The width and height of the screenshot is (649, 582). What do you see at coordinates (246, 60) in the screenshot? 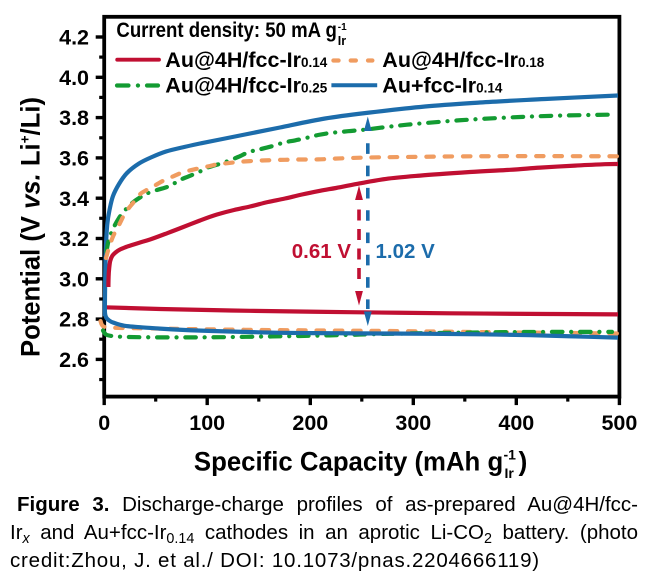
I see `svg-text: Au@4H/fcc-Ir0.14` at bounding box center [246, 60].